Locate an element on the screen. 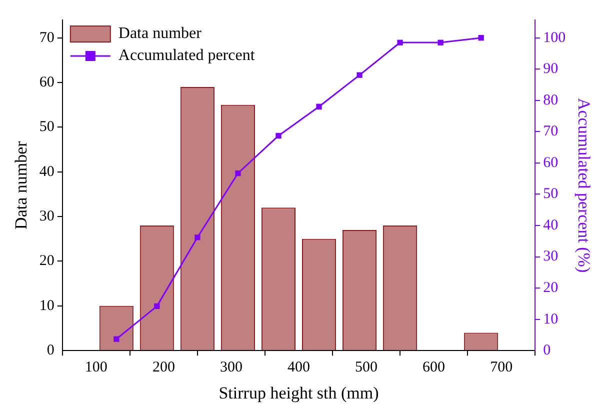 The image size is (609, 416). y-axis-title: Data number is located at coordinates (21, 185).